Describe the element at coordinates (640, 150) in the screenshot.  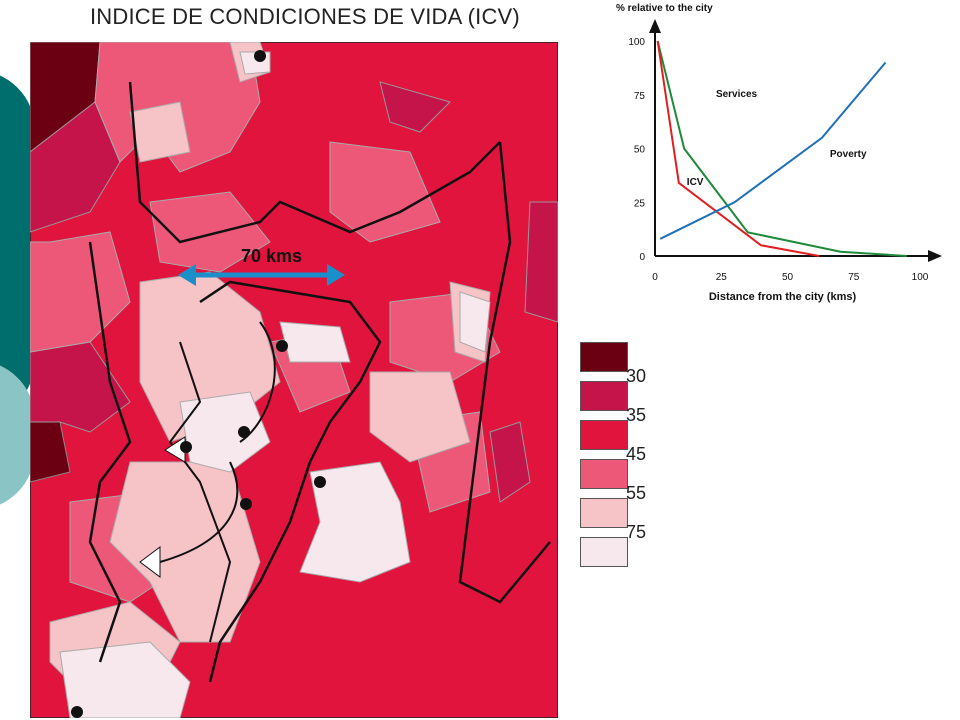
I see `y-tick-label: 50` at that location.